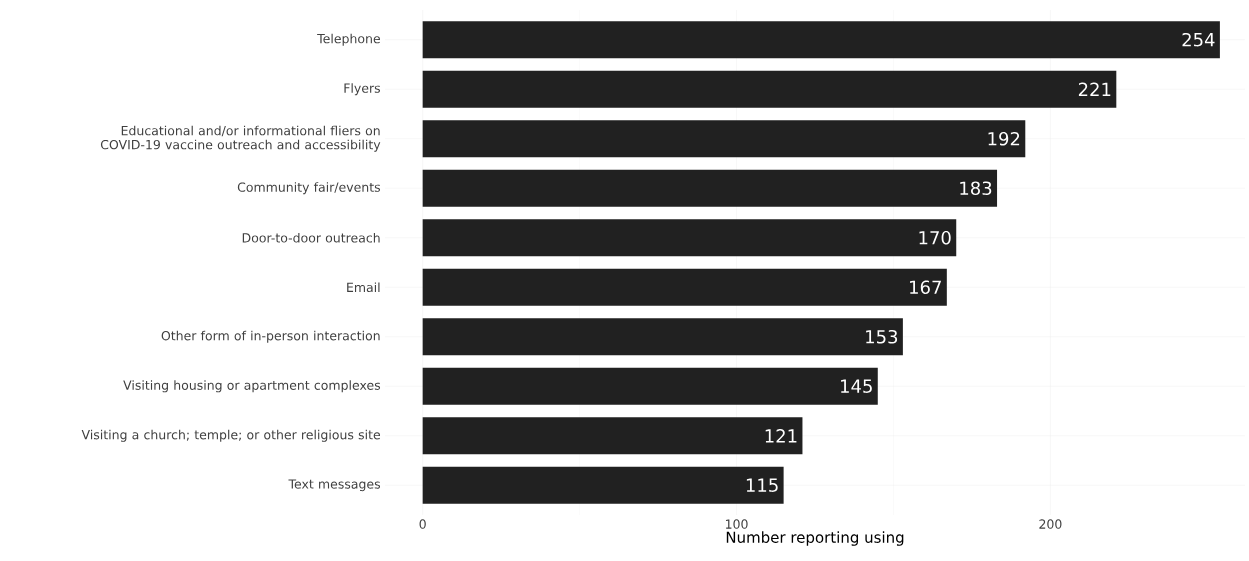  What do you see at coordinates (334, 485) in the screenshot?
I see `y-tick-label: Text messages` at bounding box center [334, 485].